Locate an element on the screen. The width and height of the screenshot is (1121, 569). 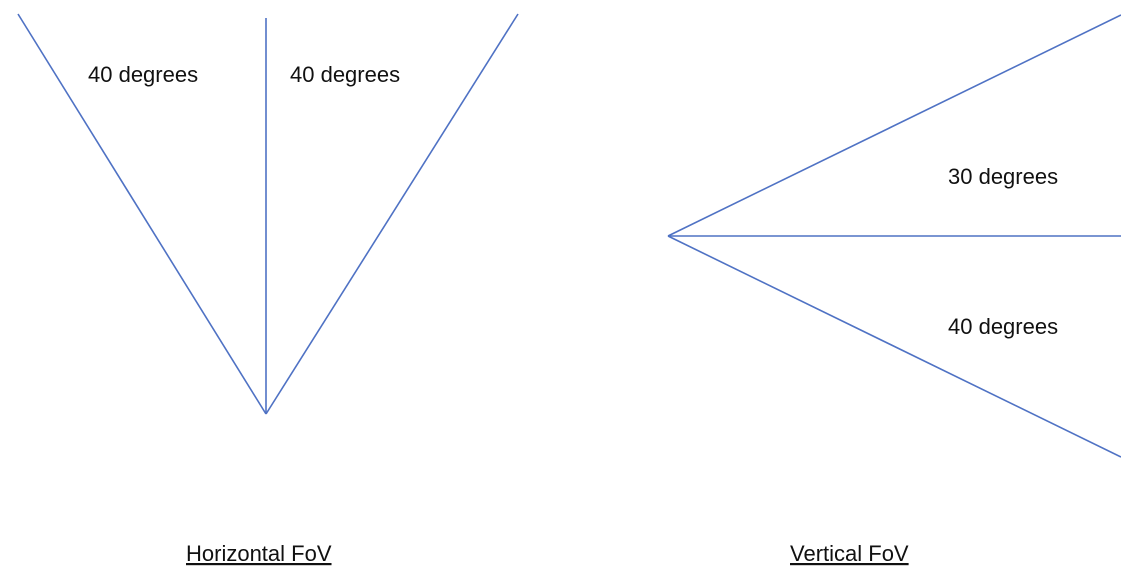
horizontal-left-angle-label: 40 degrees is located at coordinates (143, 74).